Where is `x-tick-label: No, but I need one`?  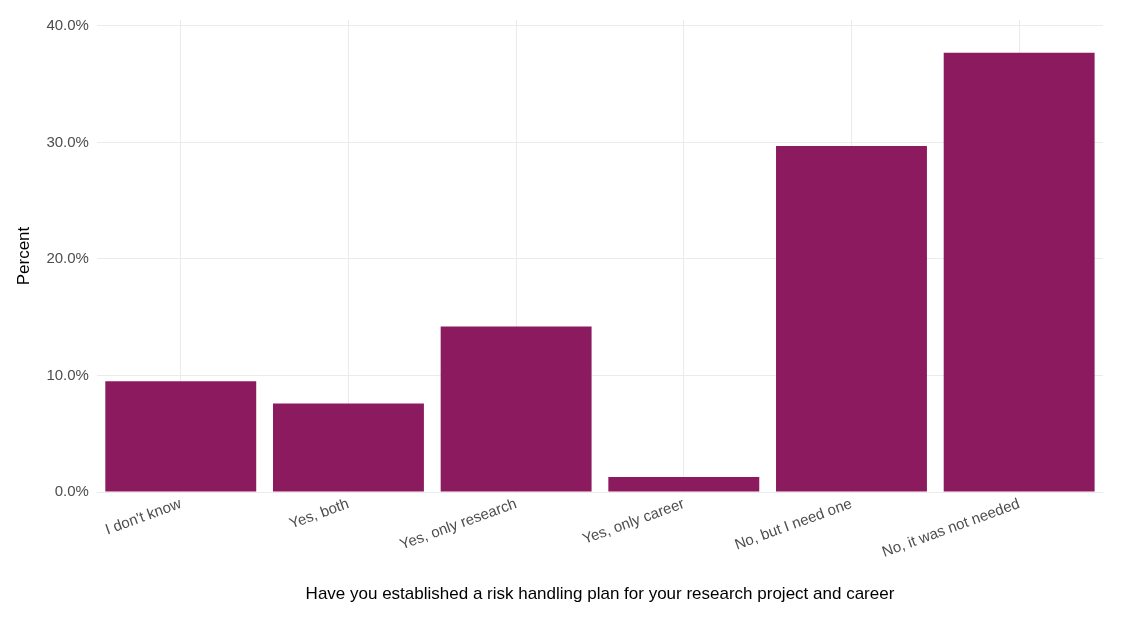
x-tick-label: No, but I need one is located at coordinates (793, 523).